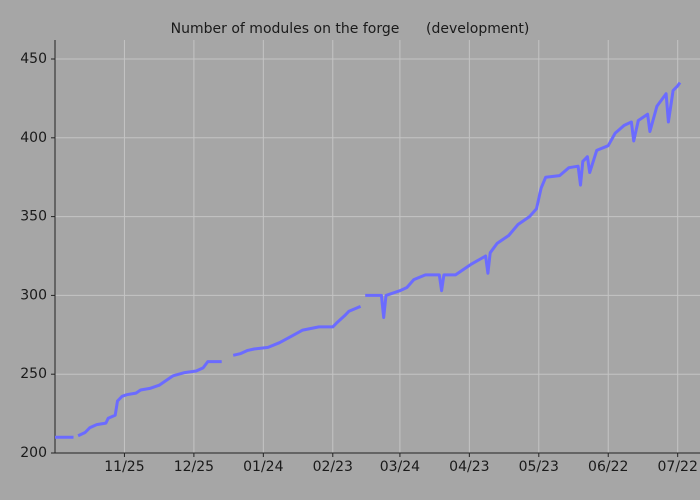 The width and height of the screenshot is (700, 500). I want to click on x-tick-label: 05/23, so click(539, 467).